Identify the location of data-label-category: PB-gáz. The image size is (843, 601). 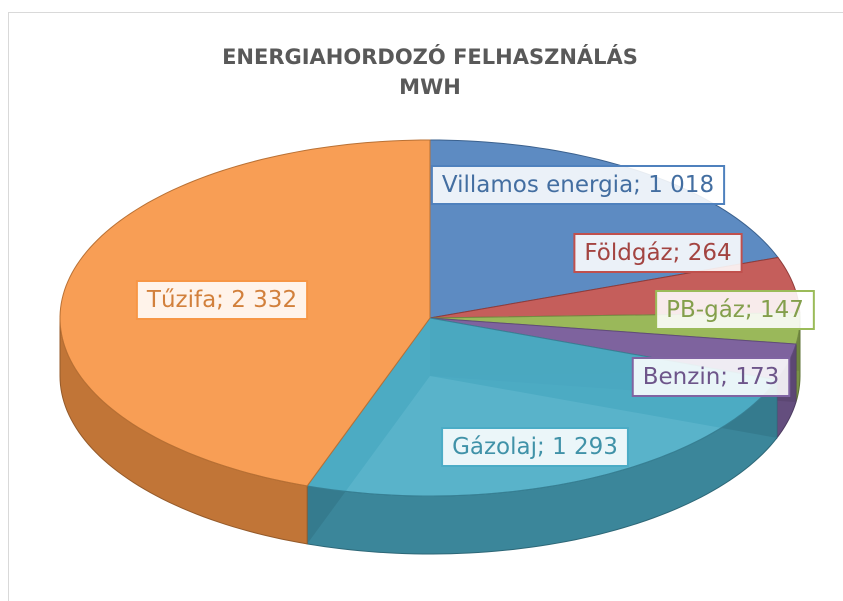
(705, 310).